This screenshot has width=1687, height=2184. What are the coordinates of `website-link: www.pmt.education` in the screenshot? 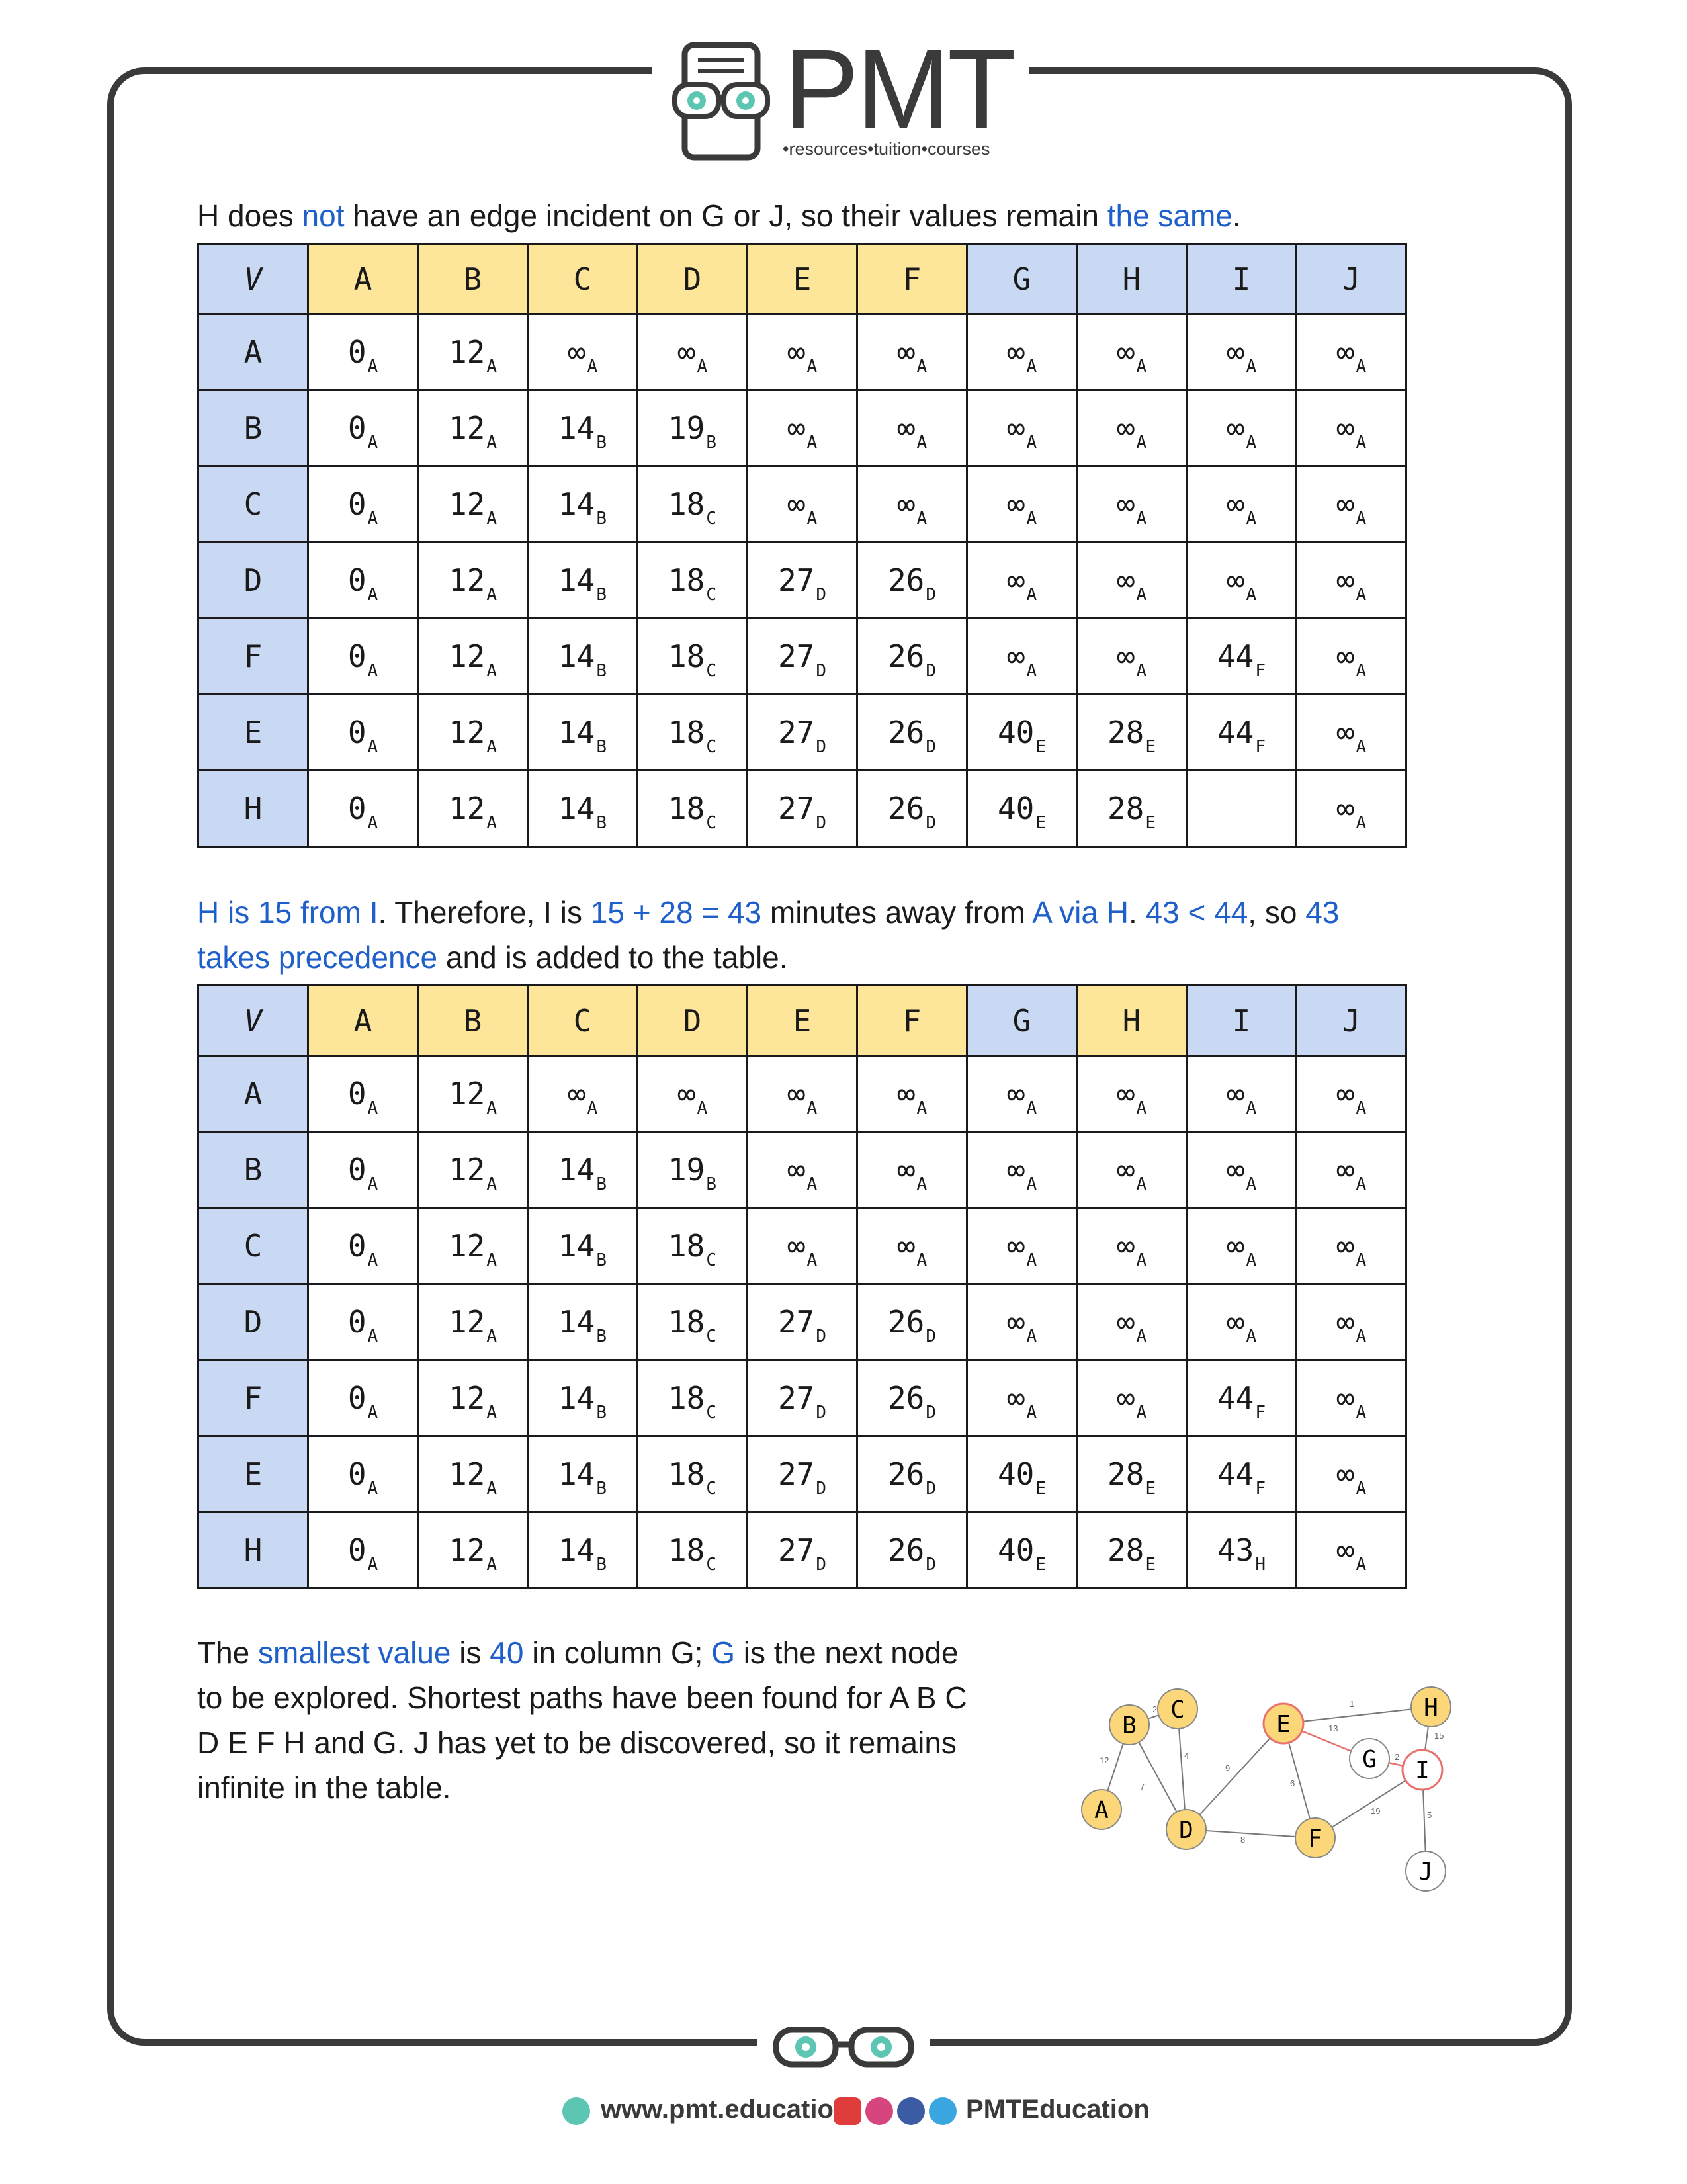 It's located at (725, 2110).